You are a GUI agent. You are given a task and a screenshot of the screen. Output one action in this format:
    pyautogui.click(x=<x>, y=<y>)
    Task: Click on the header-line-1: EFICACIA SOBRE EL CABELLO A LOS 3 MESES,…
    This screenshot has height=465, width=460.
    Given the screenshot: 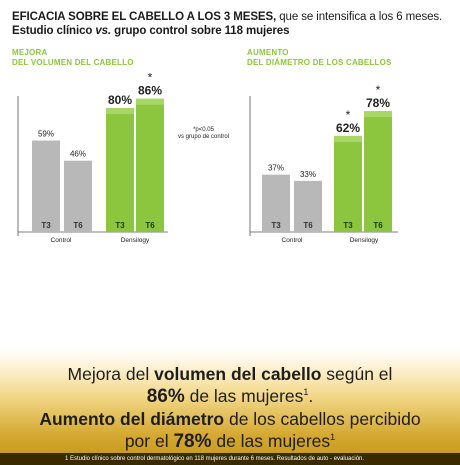 What is the action you would take?
    pyautogui.click(x=232, y=17)
    